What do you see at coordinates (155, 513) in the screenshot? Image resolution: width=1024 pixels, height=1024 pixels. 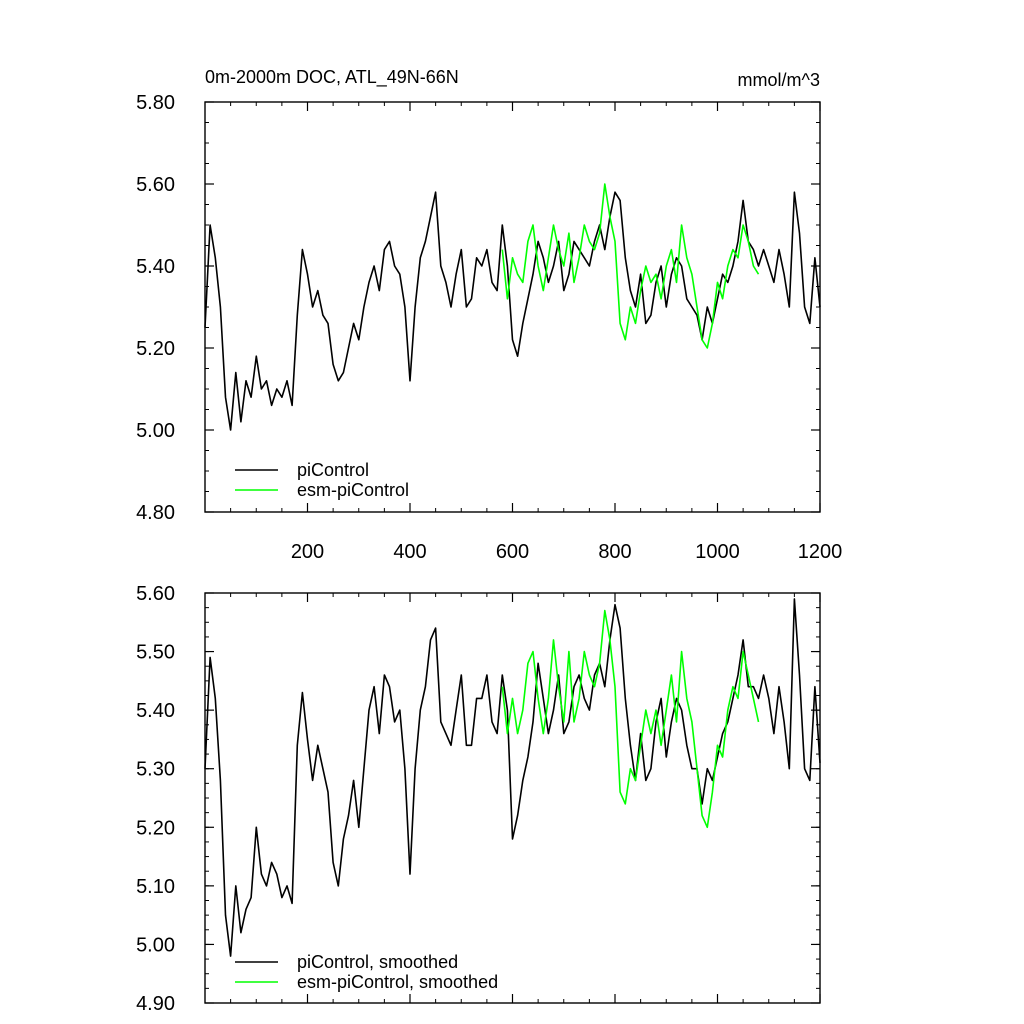 I see `y-tick-label: 4.80` at bounding box center [155, 513].